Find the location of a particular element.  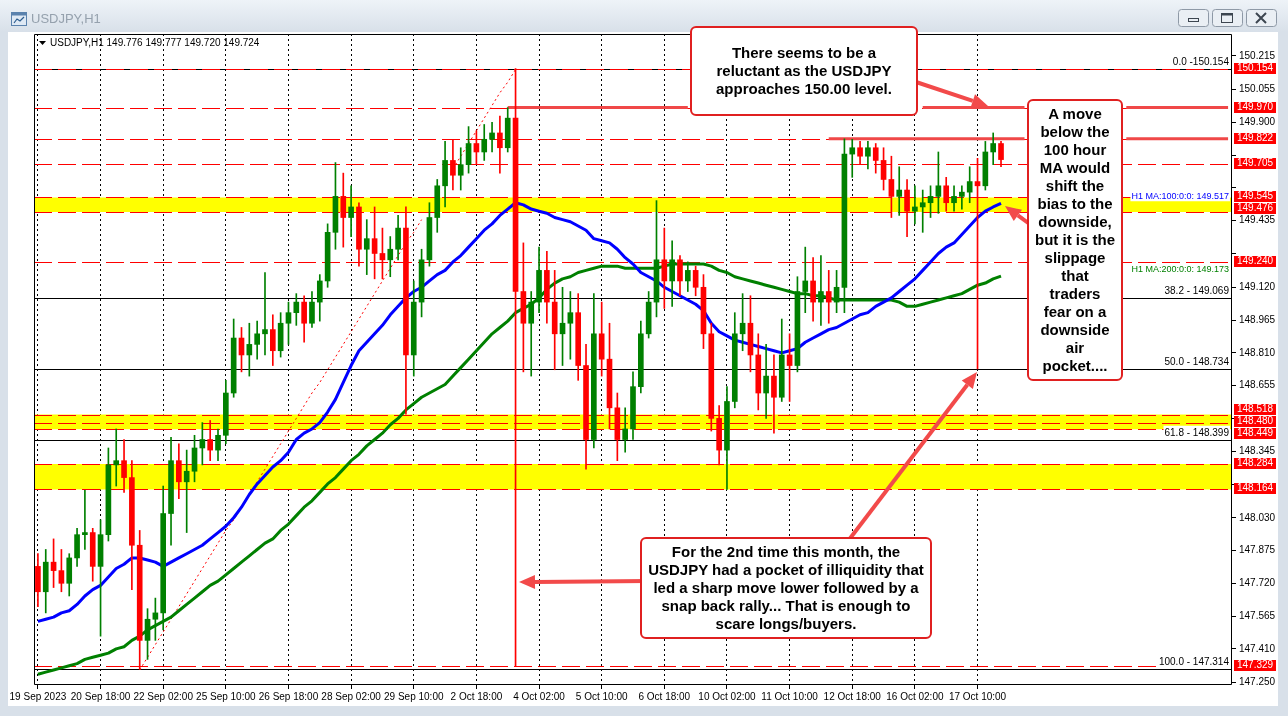

x-tick-label: 29 Sep 10:00 is located at coordinates (414, 696).